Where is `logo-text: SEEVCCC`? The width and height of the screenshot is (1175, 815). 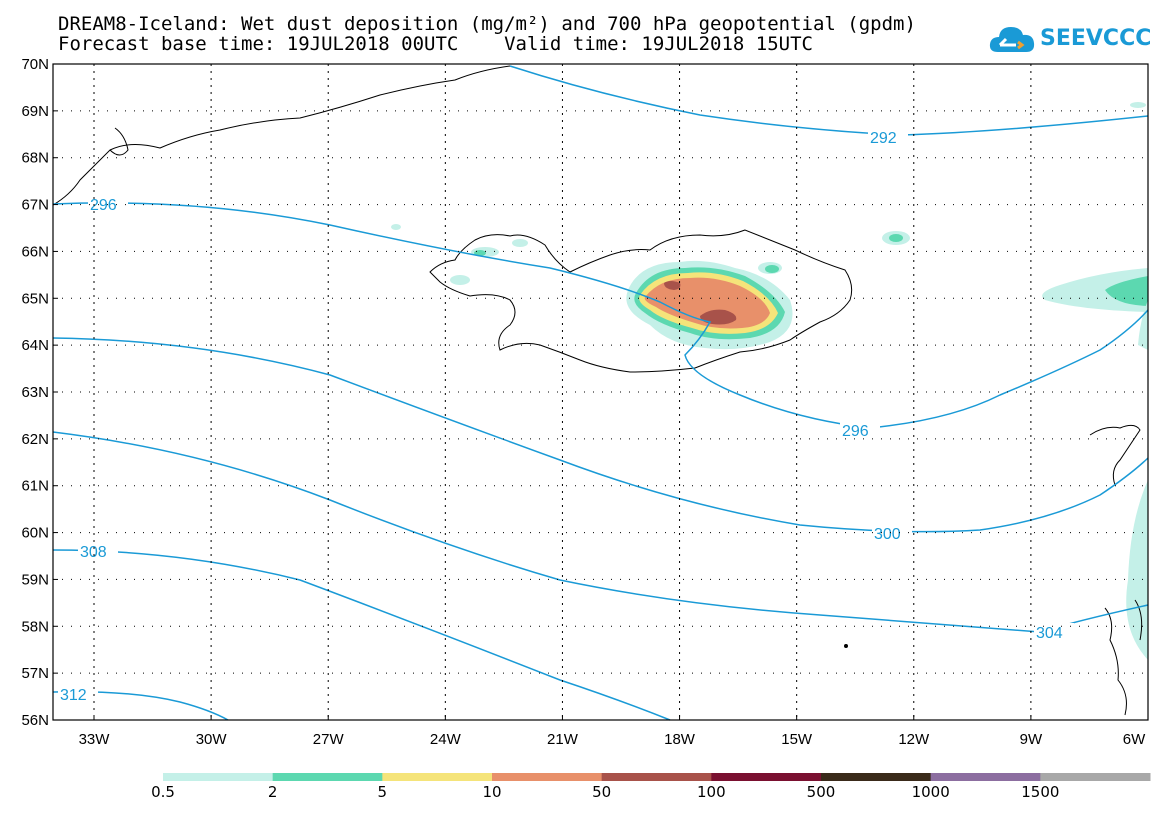 logo-text: SEEVCCC is located at coordinates (1096, 38).